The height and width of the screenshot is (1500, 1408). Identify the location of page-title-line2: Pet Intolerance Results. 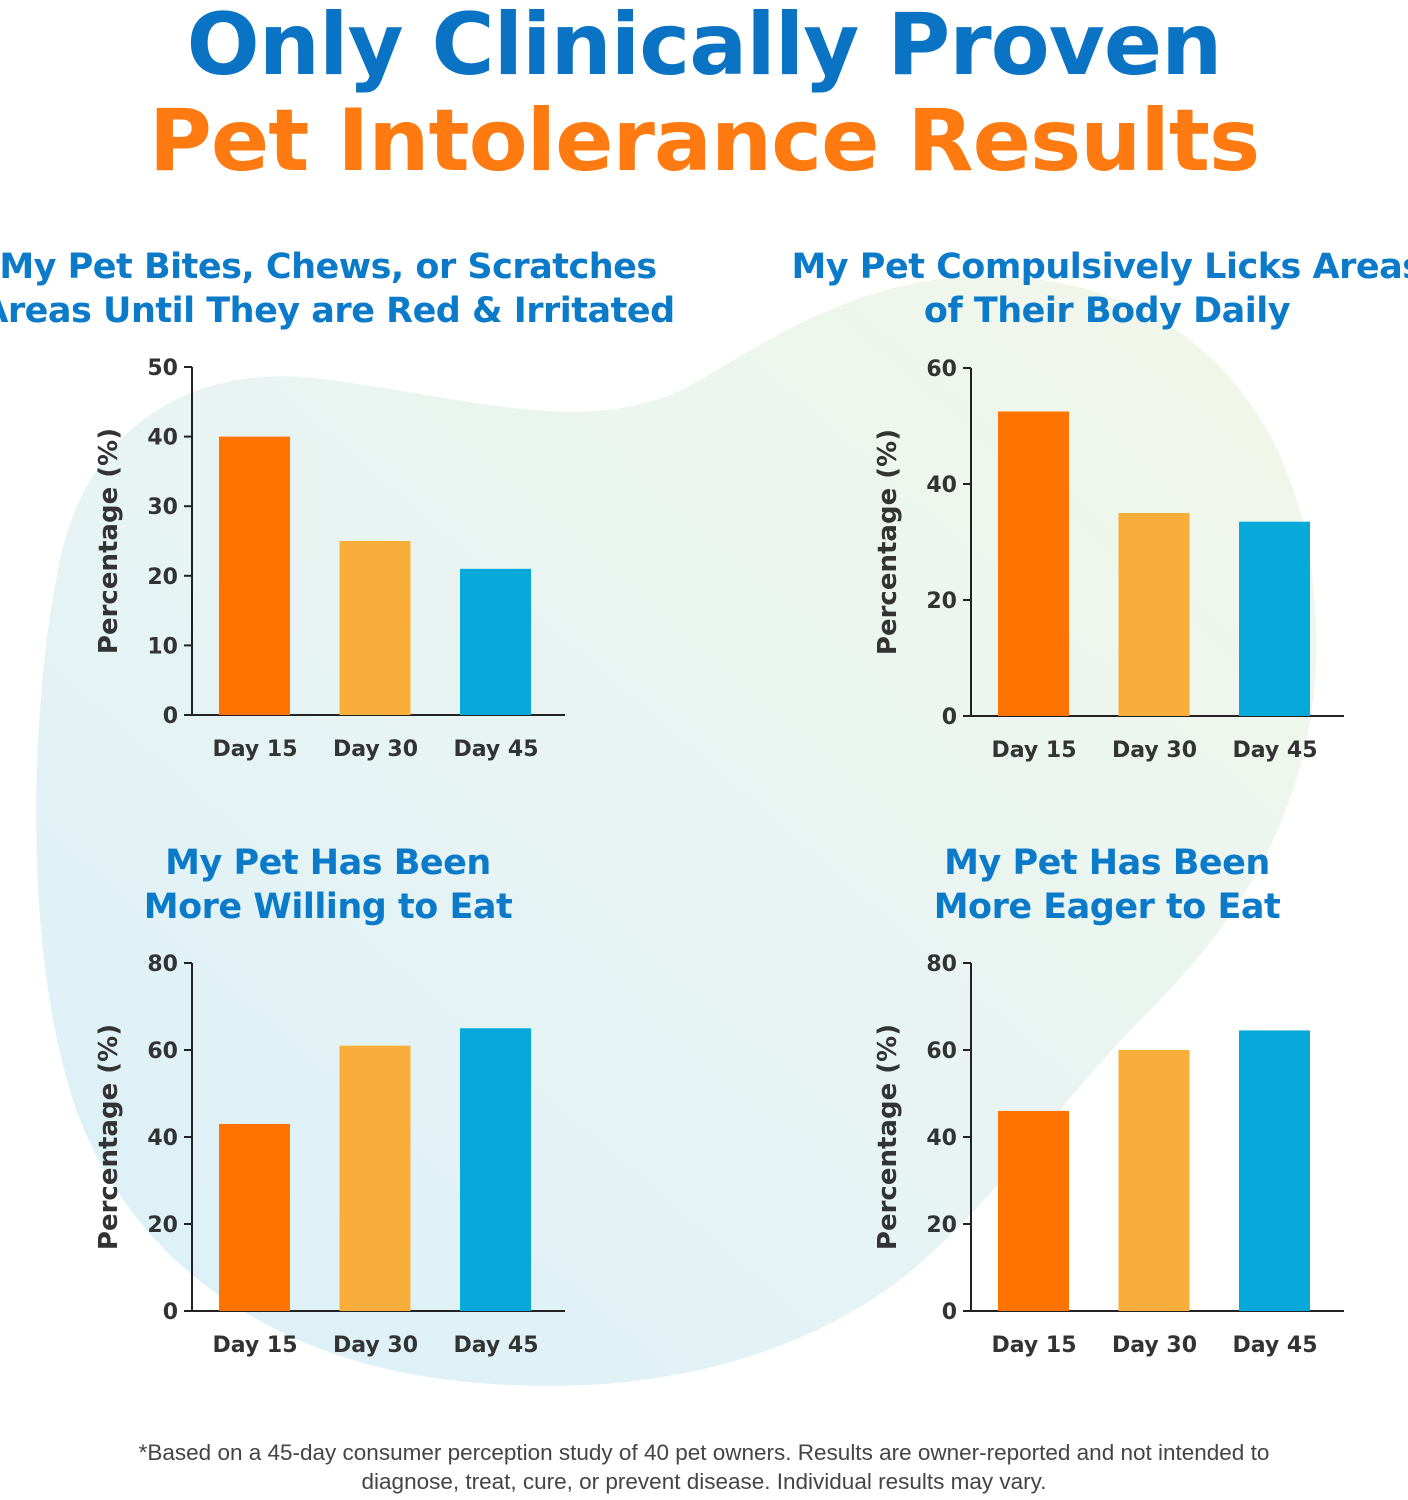
(704, 141).